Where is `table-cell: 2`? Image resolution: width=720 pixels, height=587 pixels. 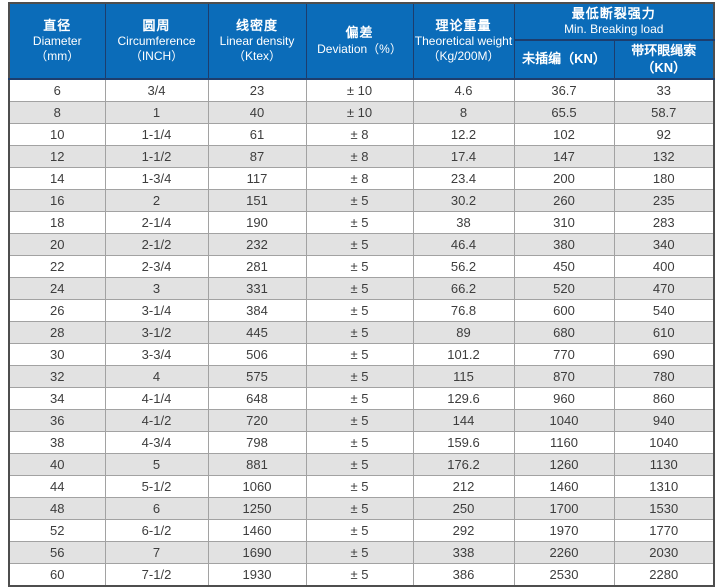 table-cell: 2 is located at coordinates (156, 200).